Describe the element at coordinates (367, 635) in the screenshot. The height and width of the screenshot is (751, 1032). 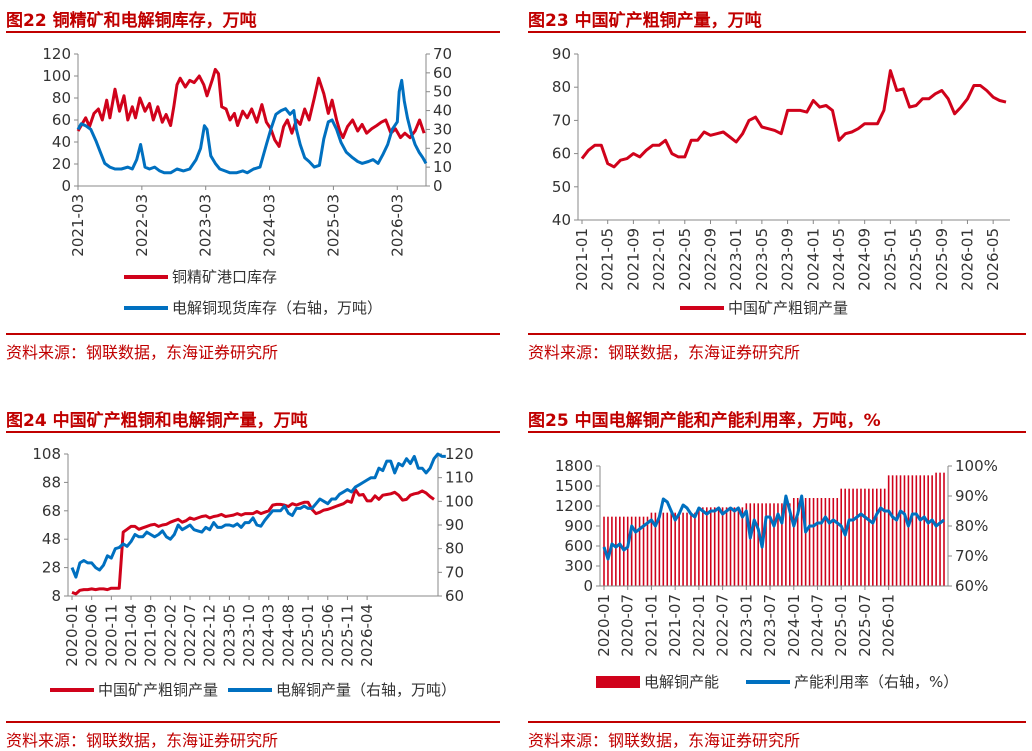
I see `x-tick-label: 2026-04` at that location.